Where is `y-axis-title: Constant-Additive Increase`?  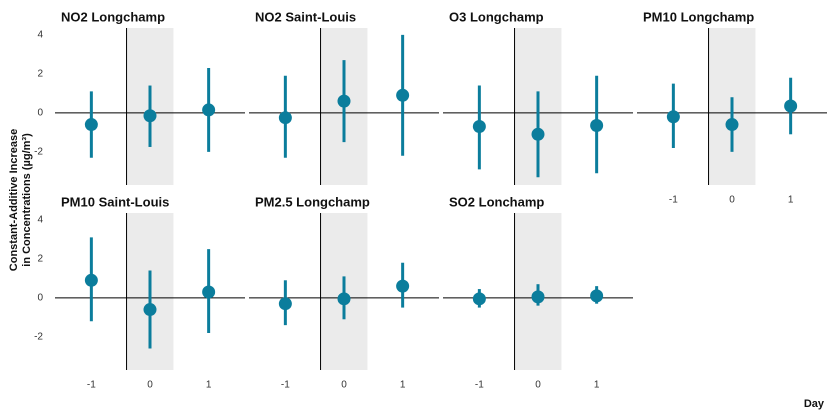
y-axis-title: Constant-Additive Increase is located at coordinates (14, 200).